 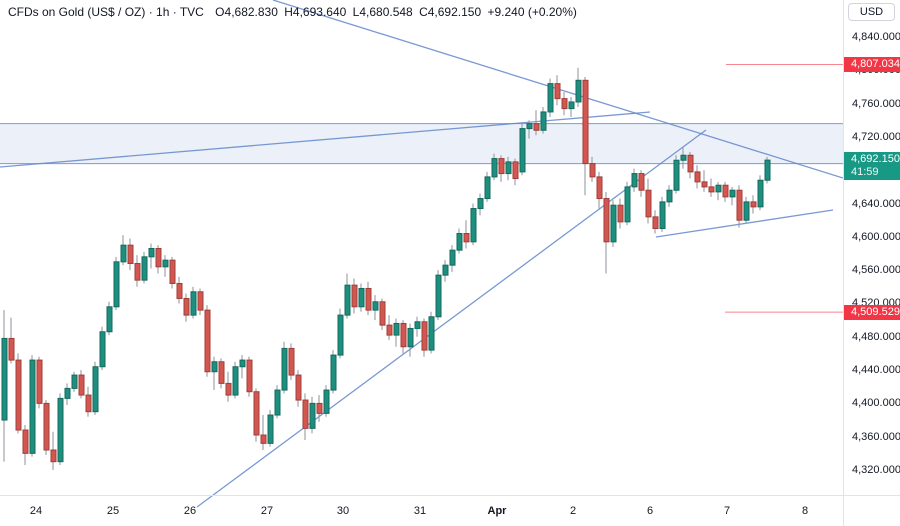 What do you see at coordinates (190, 511) in the screenshot?
I see `time-tick-label: 26` at bounding box center [190, 511].